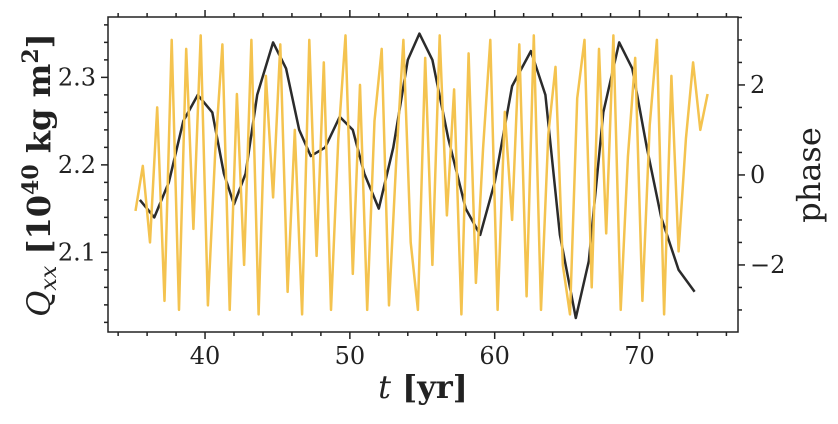 The height and width of the screenshot is (424, 838). What do you see at coordinates (39, 230) in the screenshot?
I see `y-label-part: [10` at bounding box center [39, 230].